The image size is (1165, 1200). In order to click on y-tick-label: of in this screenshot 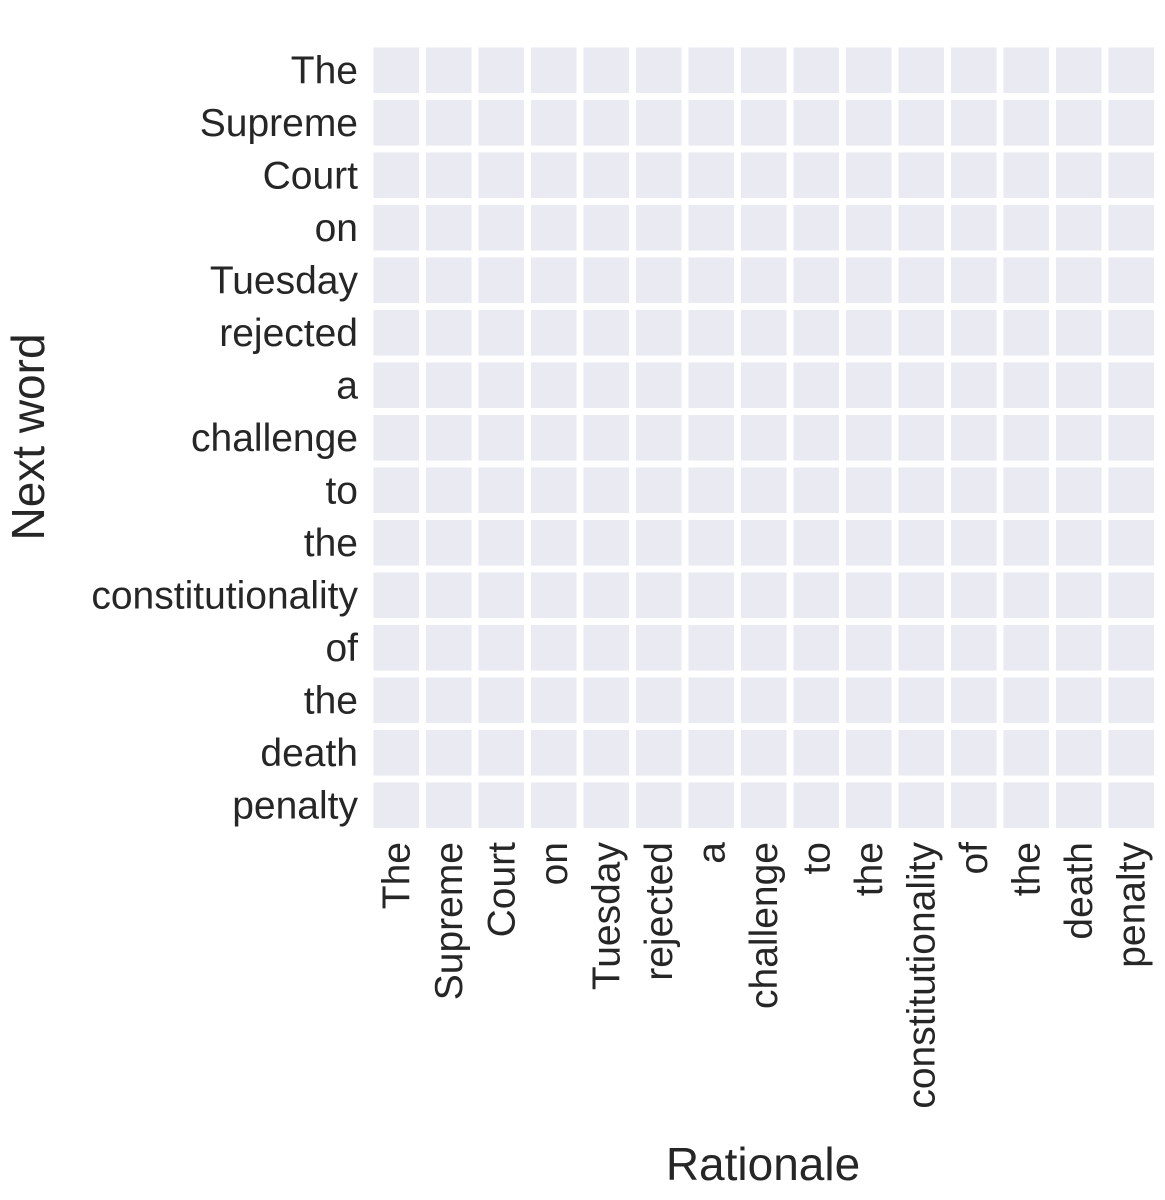, I will do `click(341, 648)`.